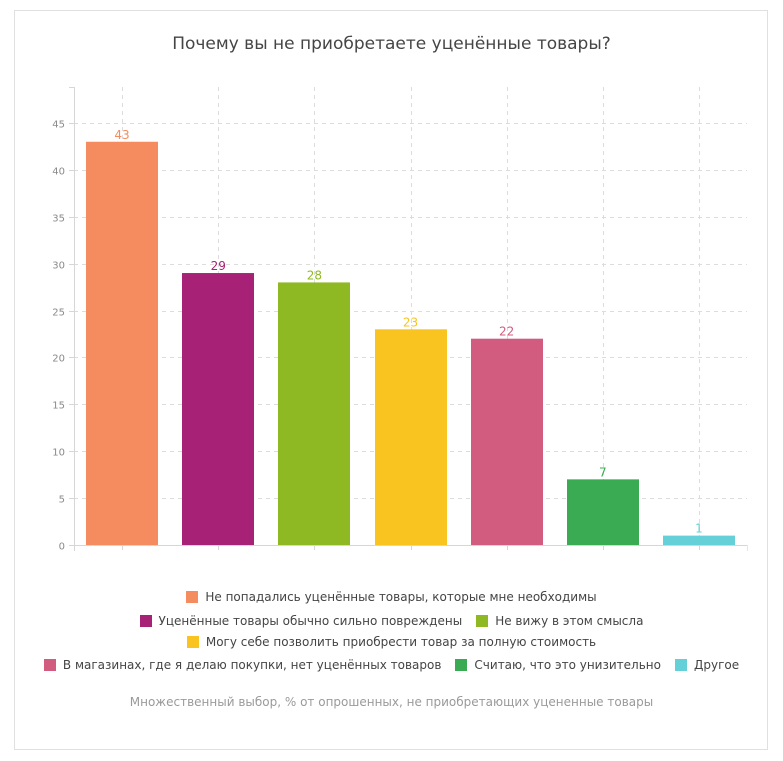 This screenshot has height=761, width=783. I want to click on legend-label: Другое, so click(716, 664).